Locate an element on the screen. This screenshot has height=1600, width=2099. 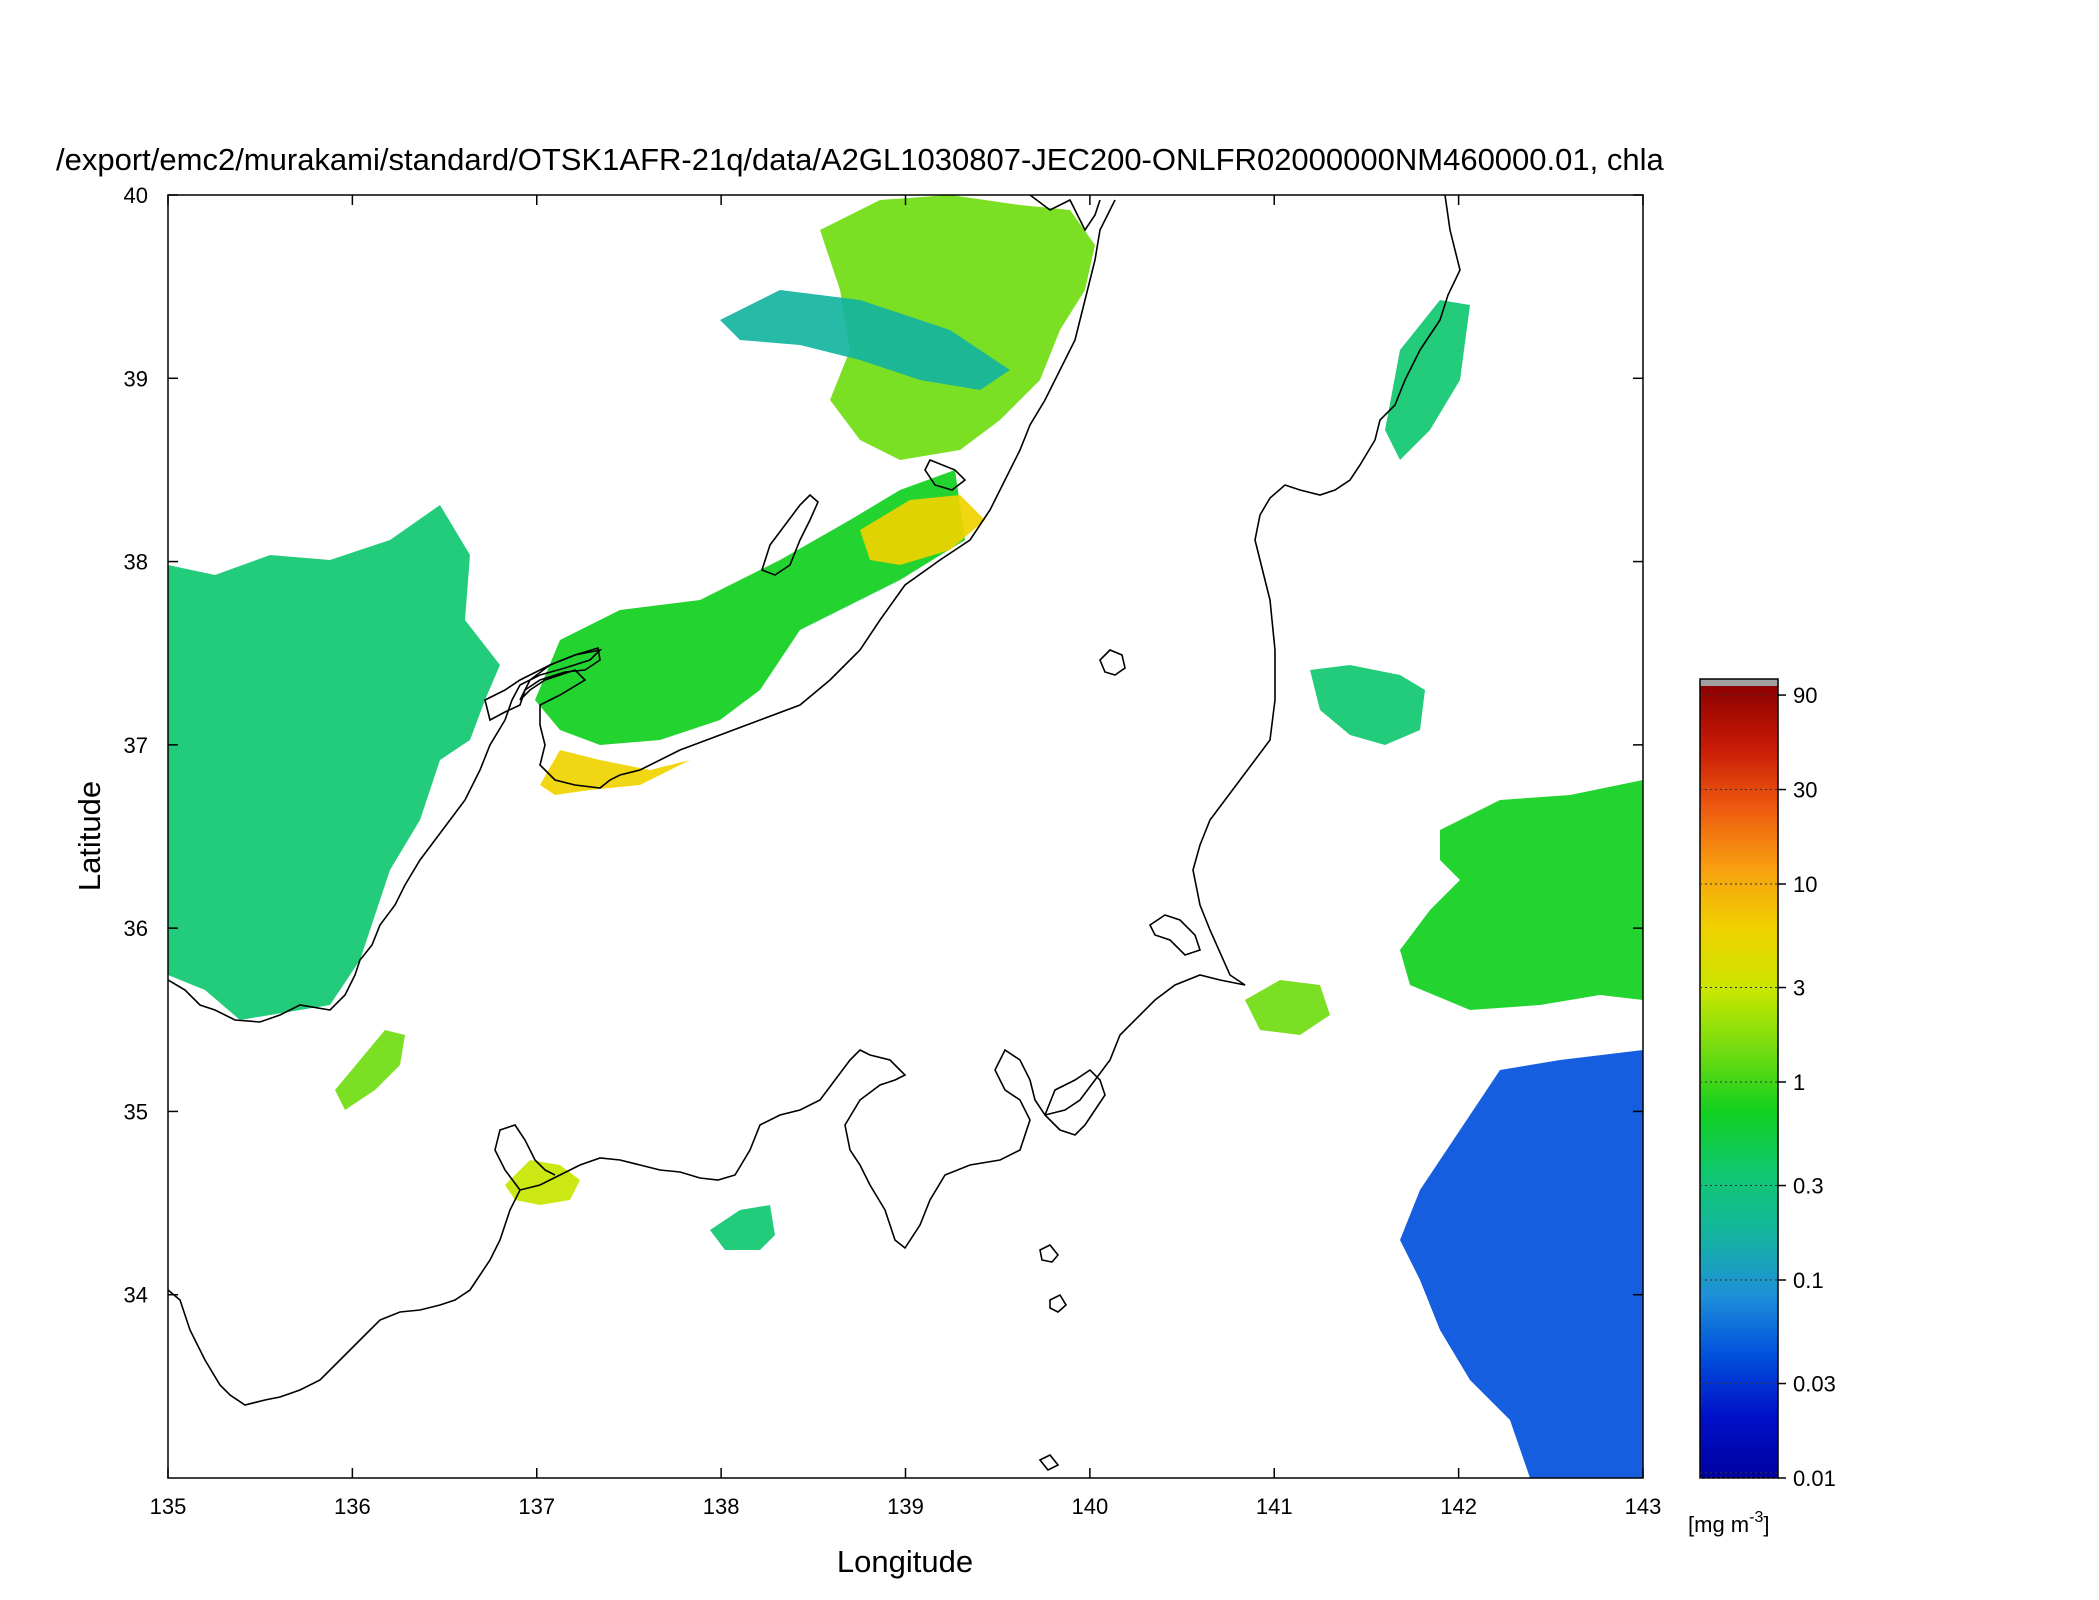
lat-tick-label: 37 is located at coordinates (136, 745).